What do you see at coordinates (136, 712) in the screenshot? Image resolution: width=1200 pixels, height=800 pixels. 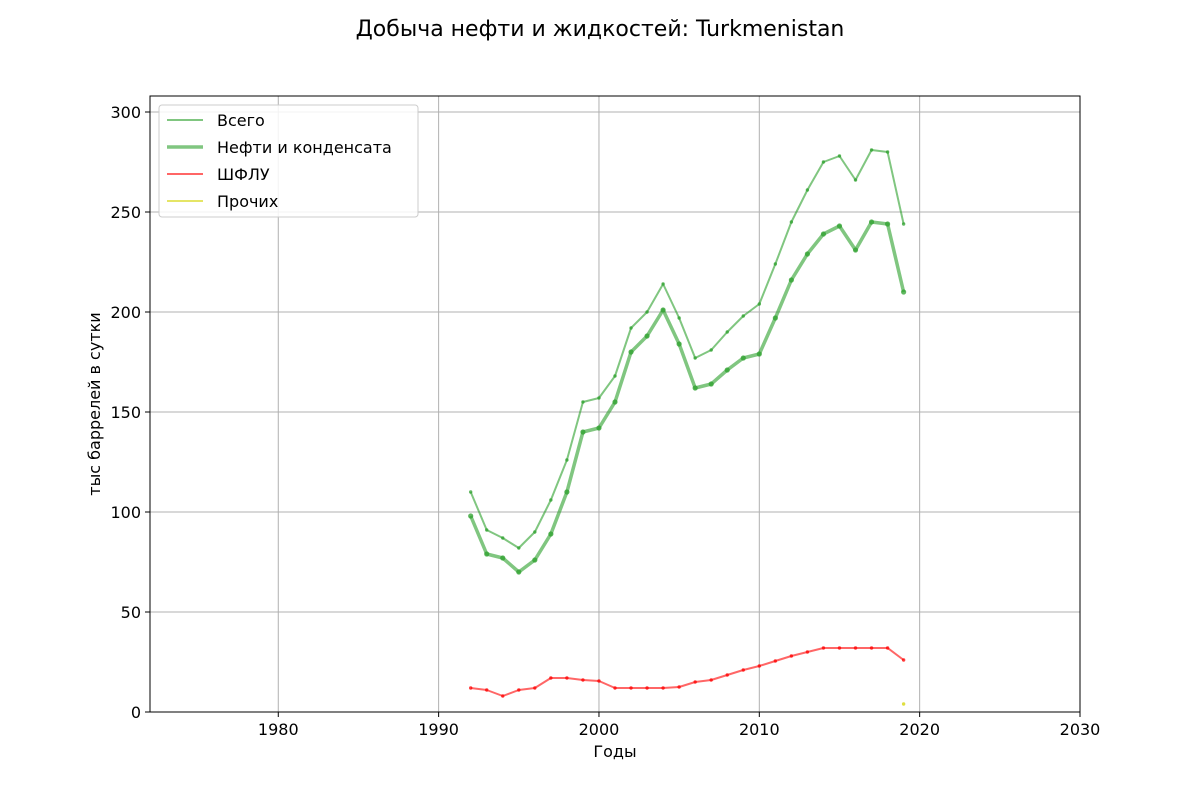 I see `y-tick-label: 0` at bounding box center [136, 712].